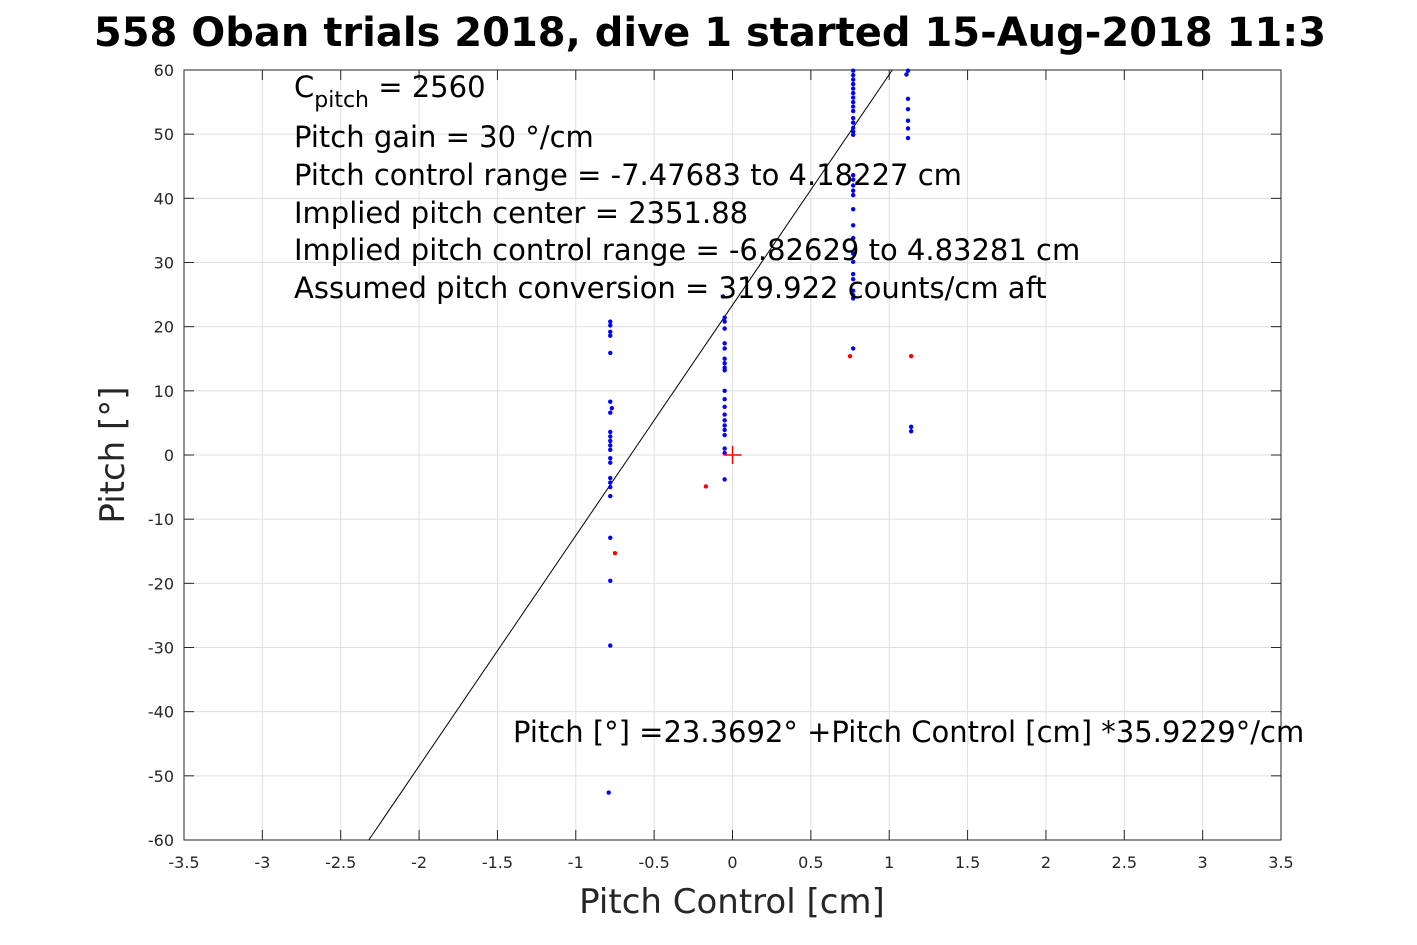 This screenshot has width=1417, height=945. I want to click on y-tick-label: 50, so click(164, 134).